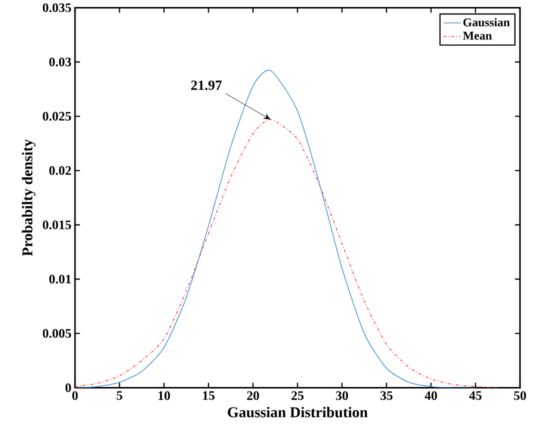  What do you see at coordinates (208, 395) in the screenshot?
I see `x-tick-label: 15` at bounding box center [208, 395].